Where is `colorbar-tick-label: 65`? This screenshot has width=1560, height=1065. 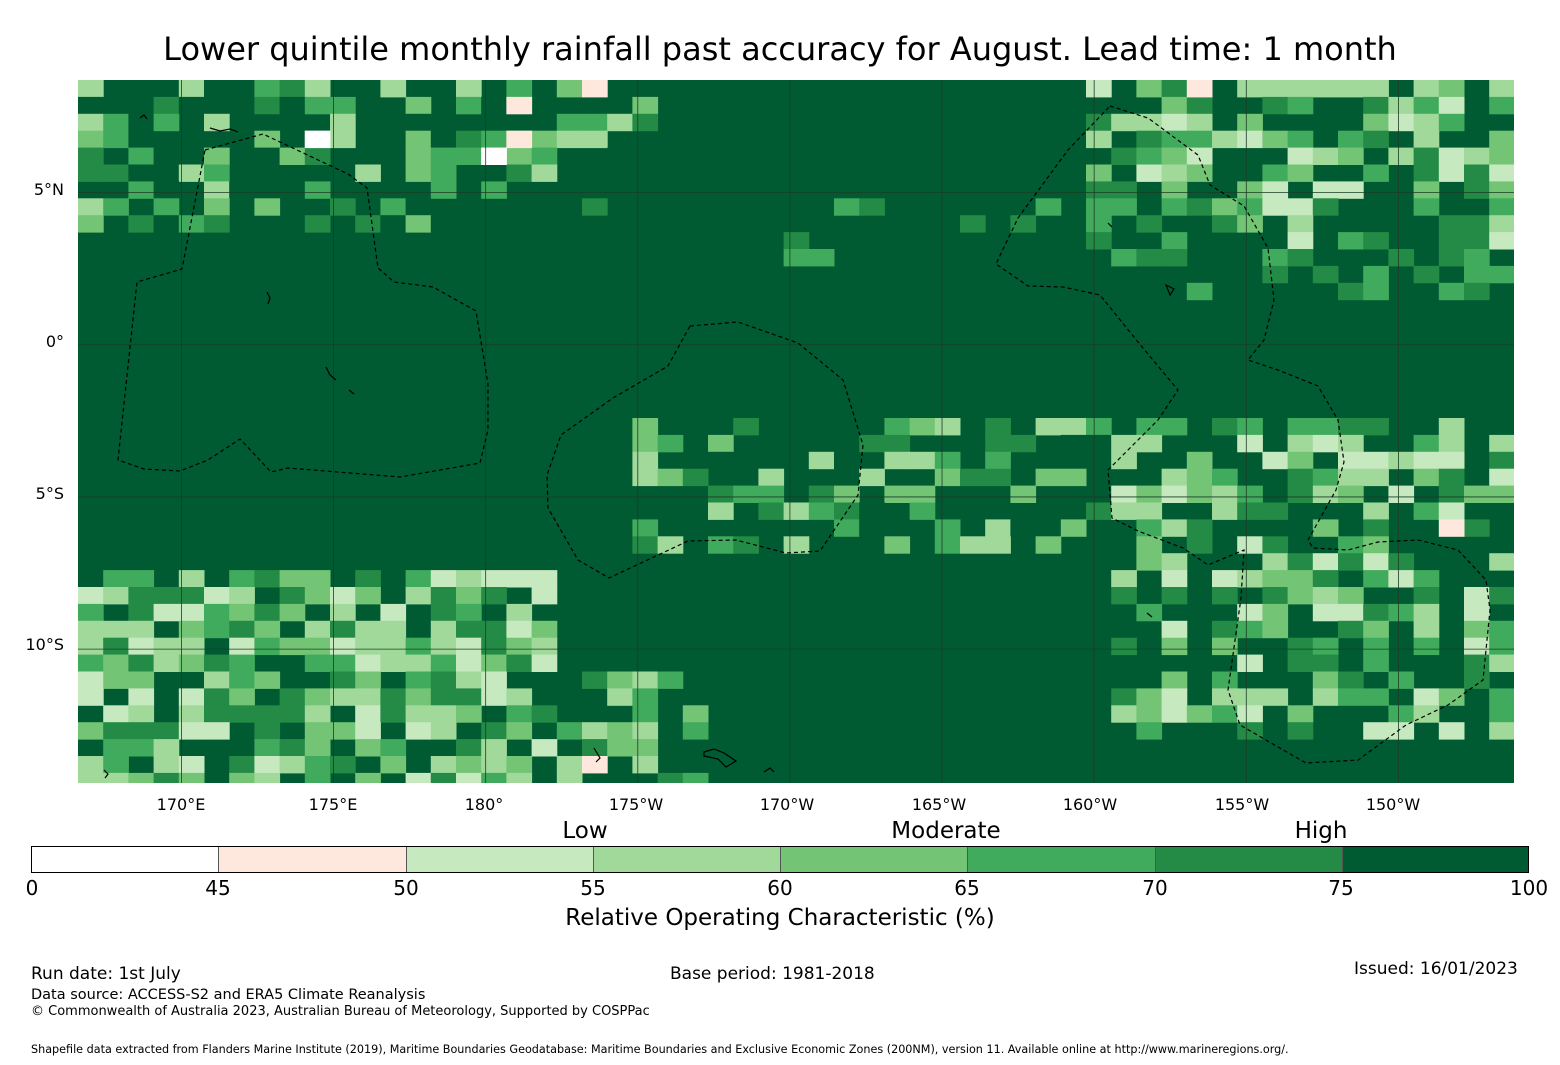 colorbar-tick-label: 65 is located at coordinates (967, 888).